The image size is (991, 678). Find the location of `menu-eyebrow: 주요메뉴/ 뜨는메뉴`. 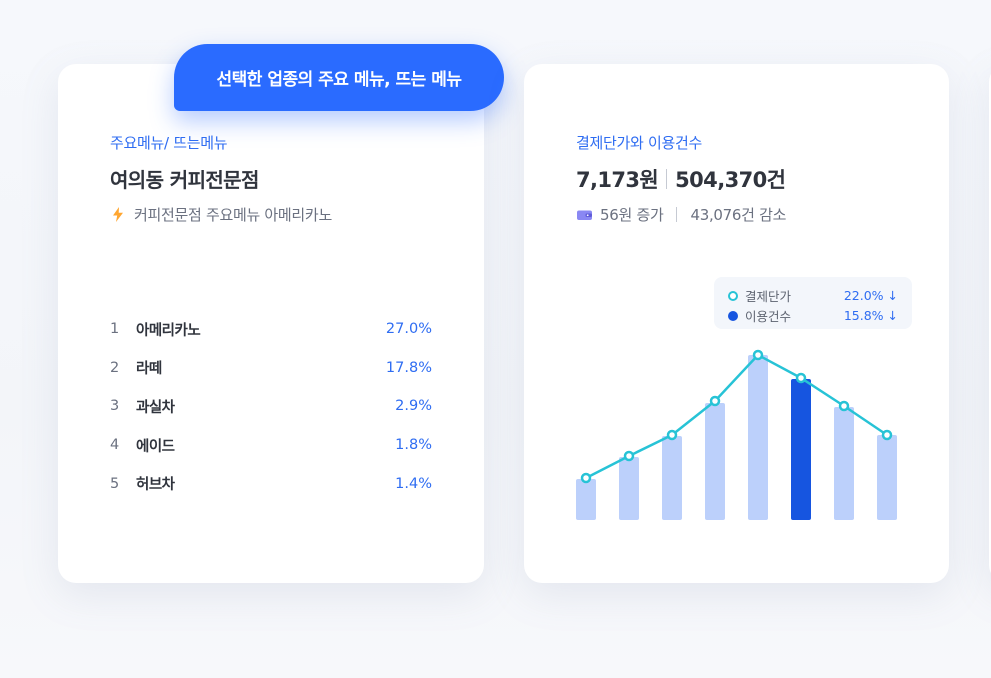

menu-eyebrow: 주요메뉴/ 뜨는메뉴 is located at coordinates (169, 143).